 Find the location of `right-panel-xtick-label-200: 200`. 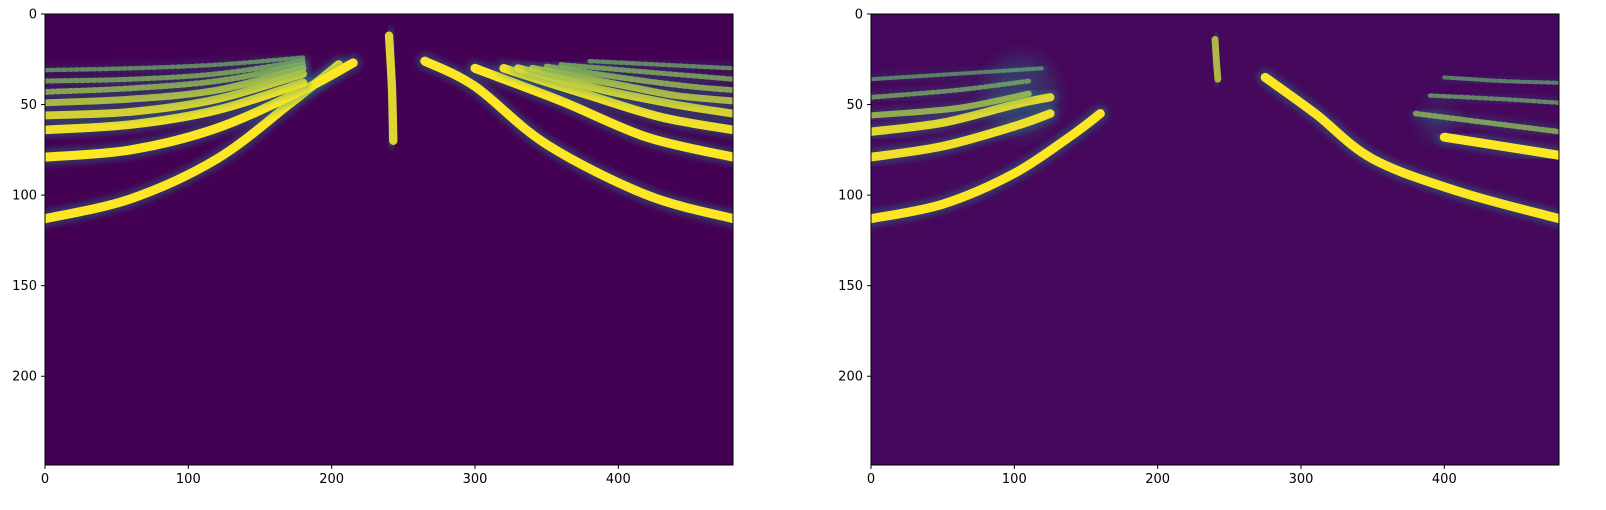

right-panel-xtick-label-200: 200 is located at coordinates (1157, 479).